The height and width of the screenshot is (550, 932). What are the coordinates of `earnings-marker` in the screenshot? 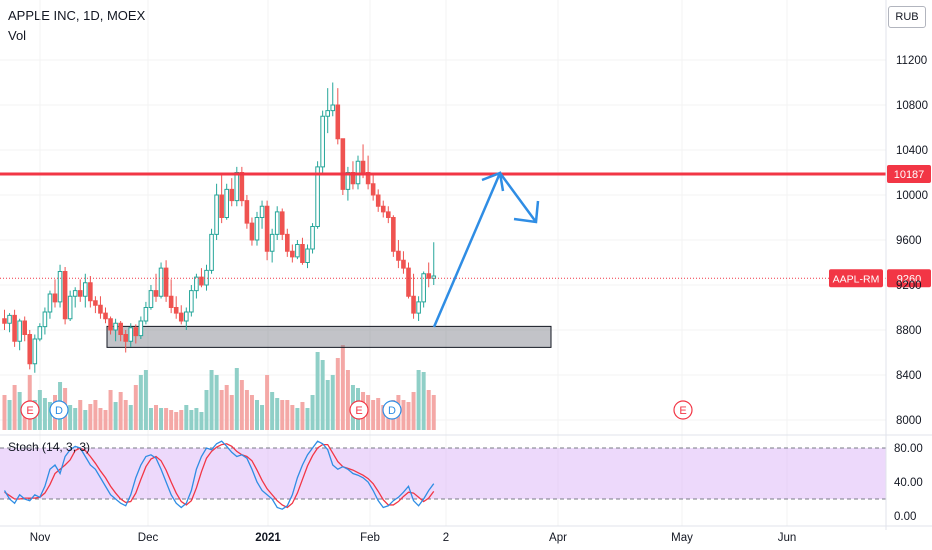 It's located at (359, 410).